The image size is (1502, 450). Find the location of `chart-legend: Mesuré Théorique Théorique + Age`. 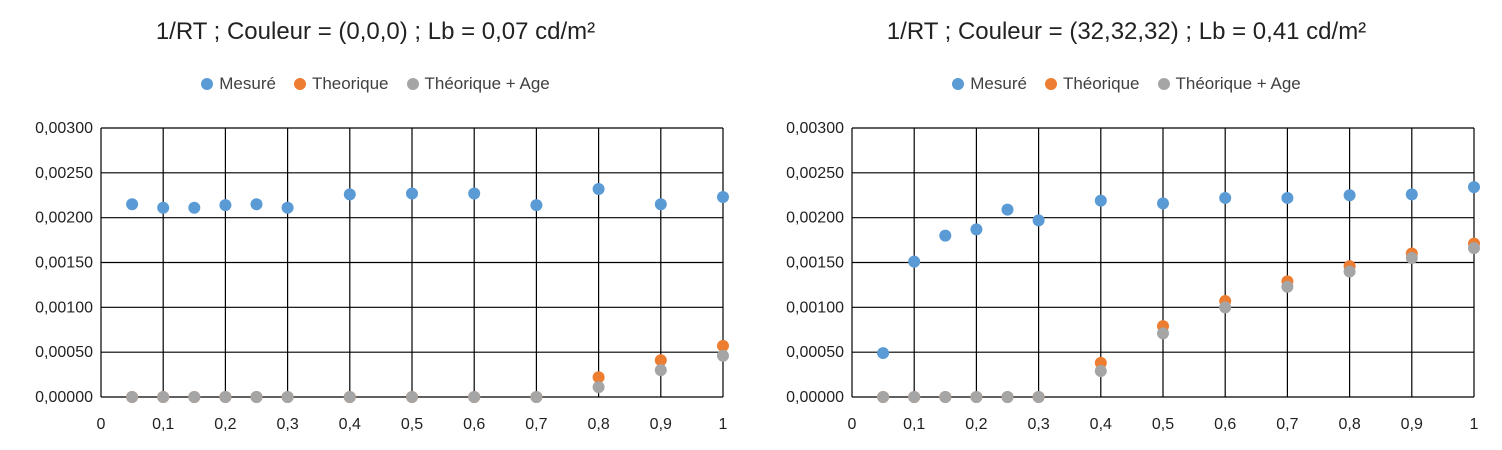

chart-legend: Mesuré Théorique Théorique + Age is located at coordinates (1126, 84).